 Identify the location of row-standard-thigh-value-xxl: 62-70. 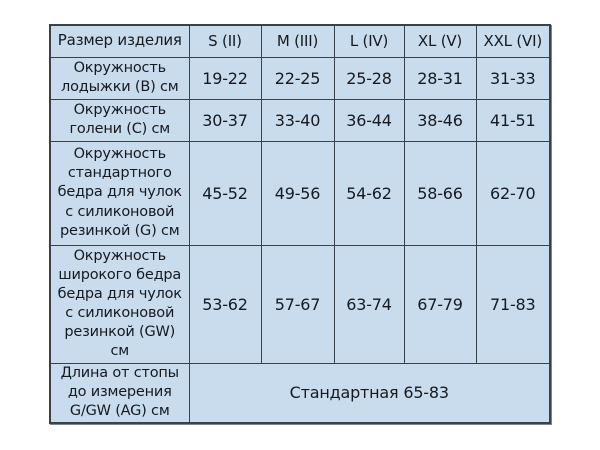
(513, 193).